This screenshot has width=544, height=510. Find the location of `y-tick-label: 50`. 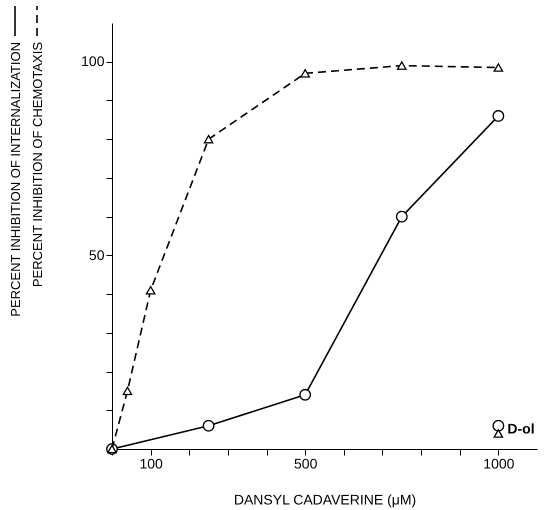

y-tick-label: 50 is located at coordinates (96, 254).